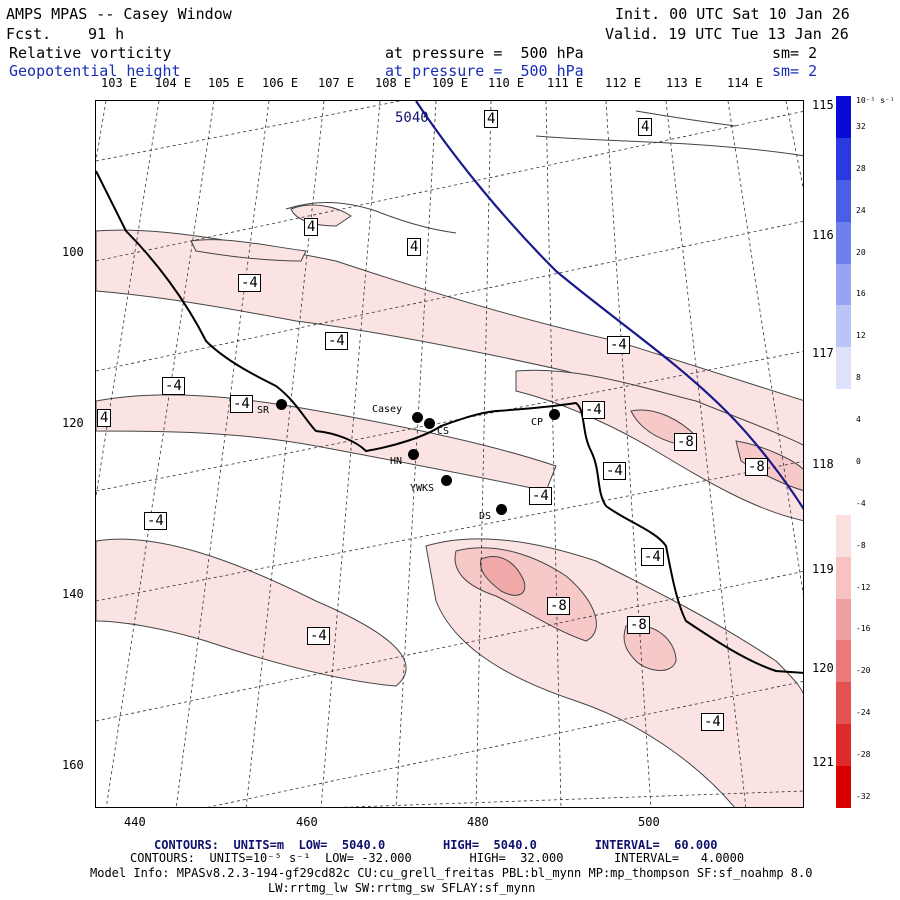 This screenshot has height=900, width=900. Describe the element at coordinates (565, 83) in the screenshot. I see `lon-label: 111 E` at that location.